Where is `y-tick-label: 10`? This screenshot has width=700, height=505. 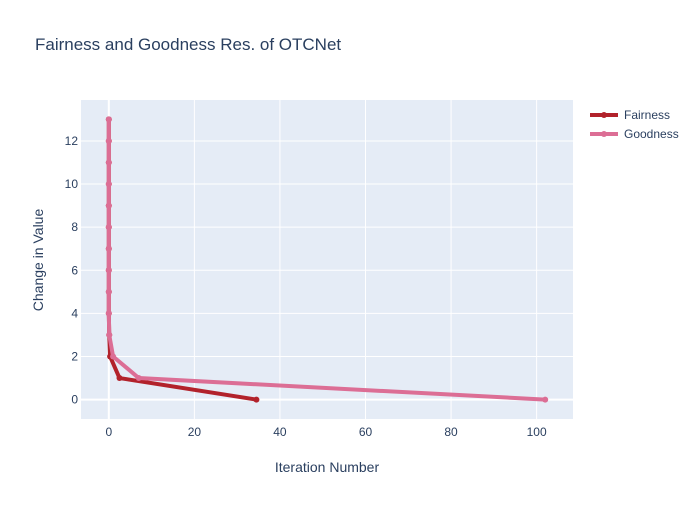 y-tick-label: 10 is located at coordinates (72, 184).